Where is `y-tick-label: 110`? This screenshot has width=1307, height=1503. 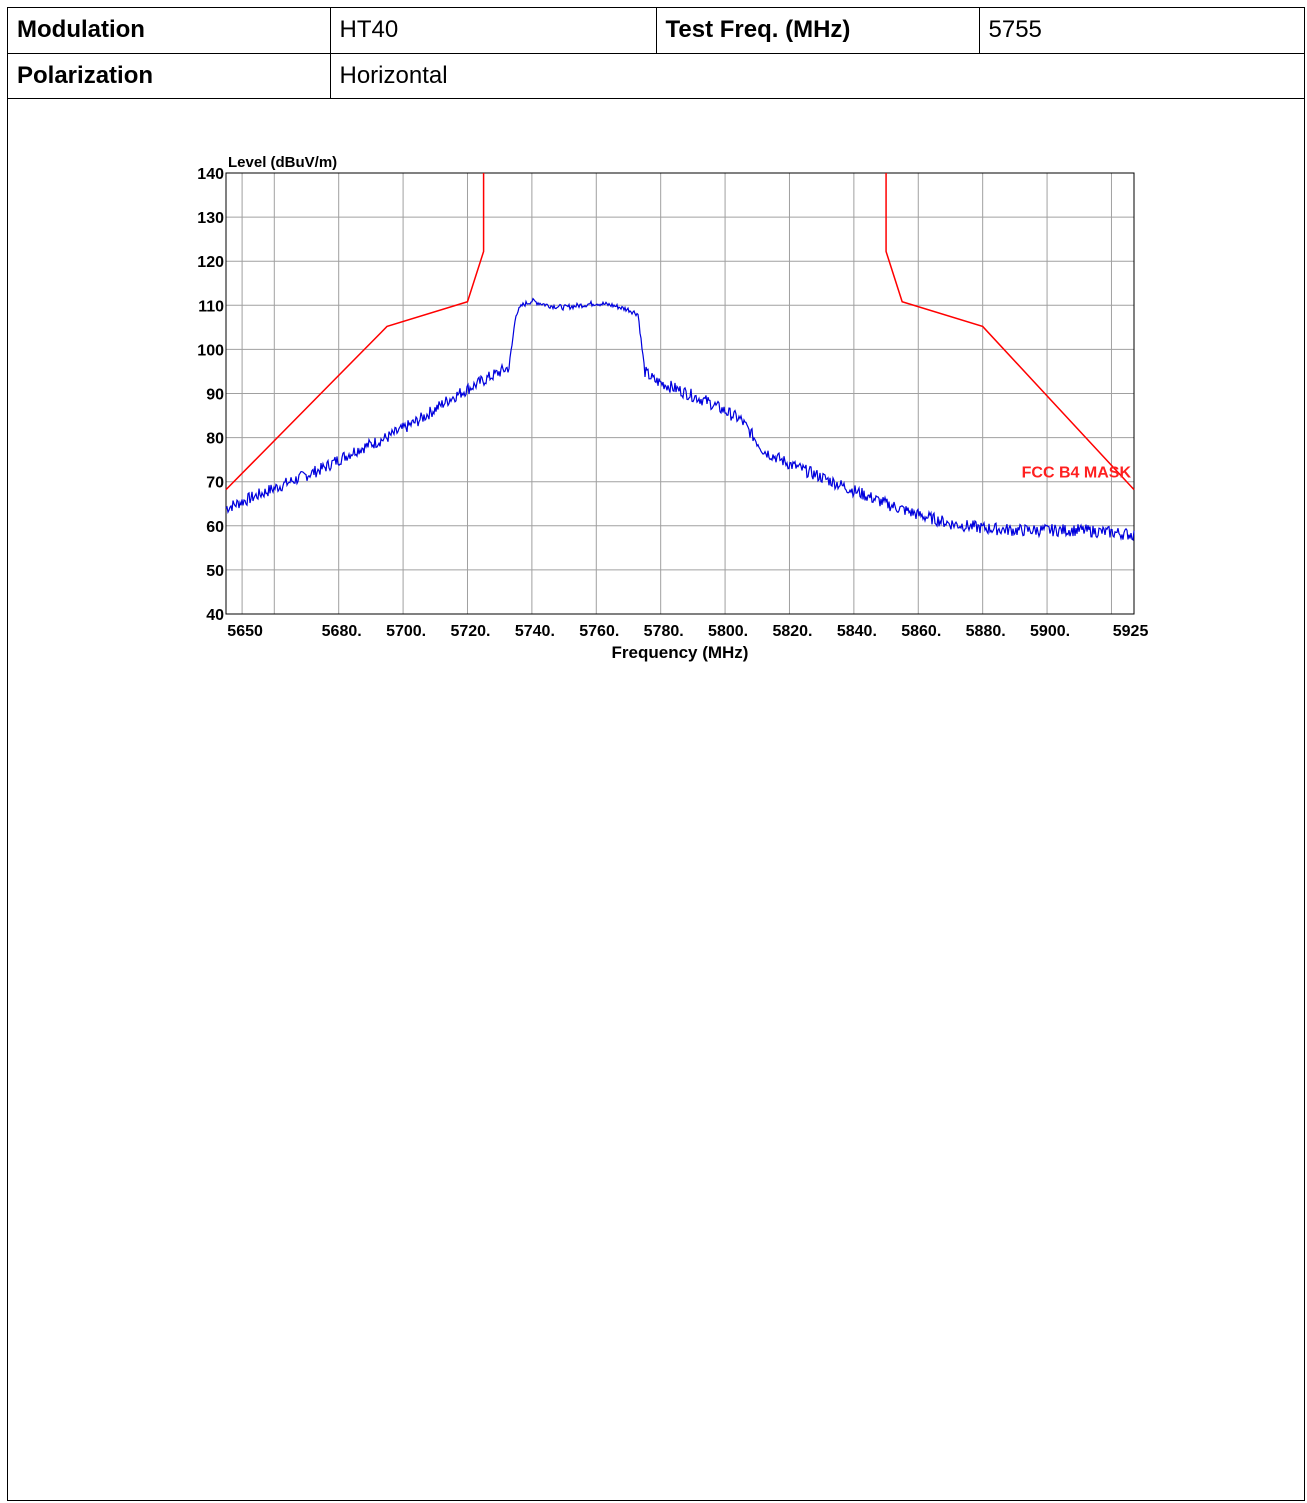
y-tick-label: 110 is located at coordinates (211, 306).